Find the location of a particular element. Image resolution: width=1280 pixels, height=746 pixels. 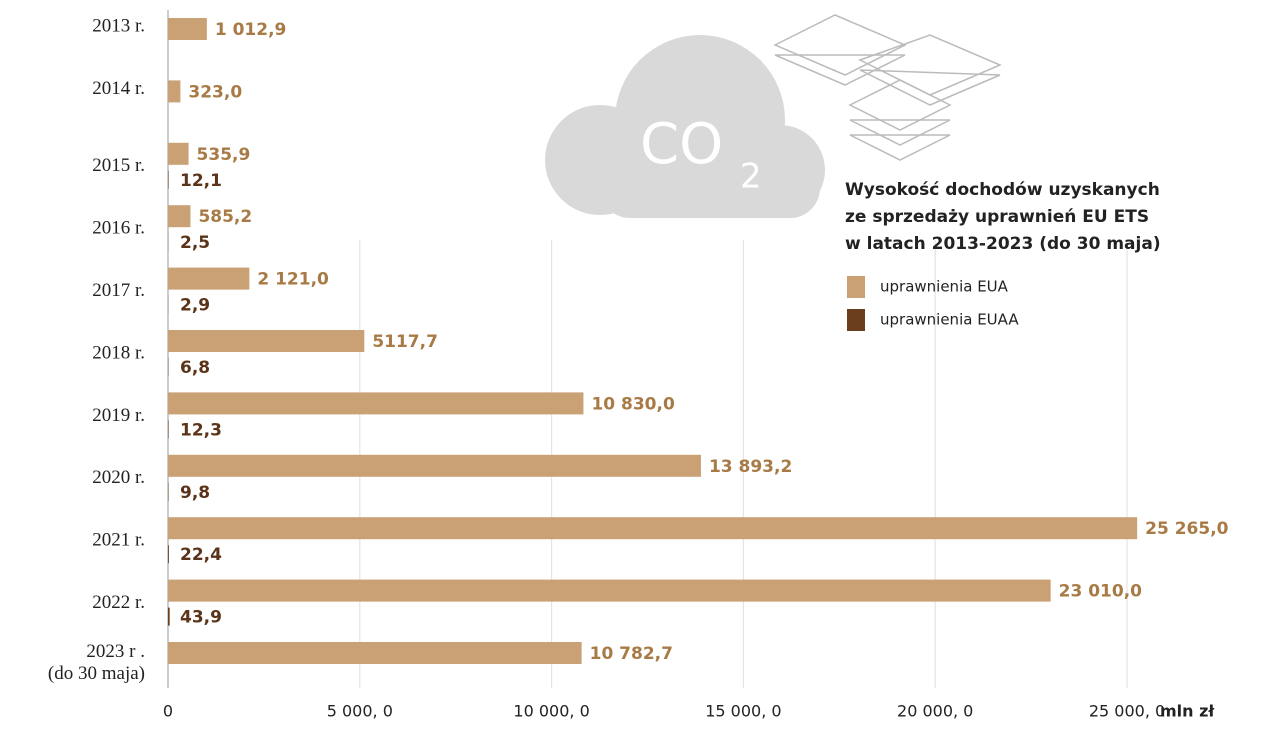

value-label: 22,4 is located at coordinates (201, 555).